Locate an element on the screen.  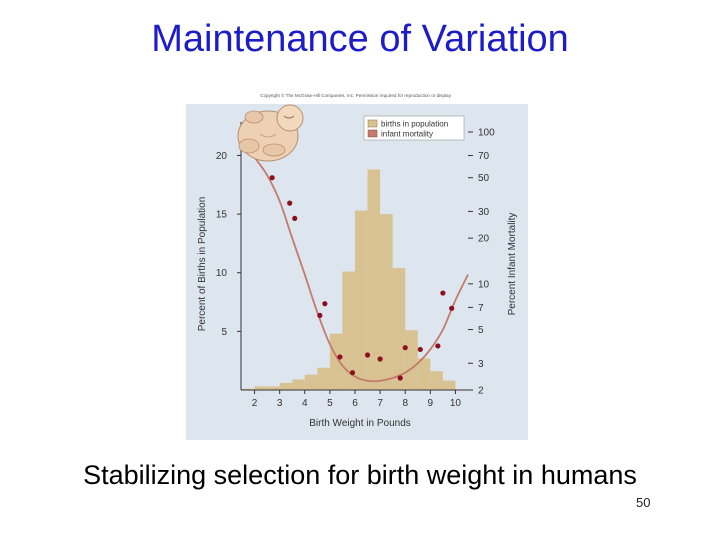
legend-swatch-births is located at coordinates (372, 123).